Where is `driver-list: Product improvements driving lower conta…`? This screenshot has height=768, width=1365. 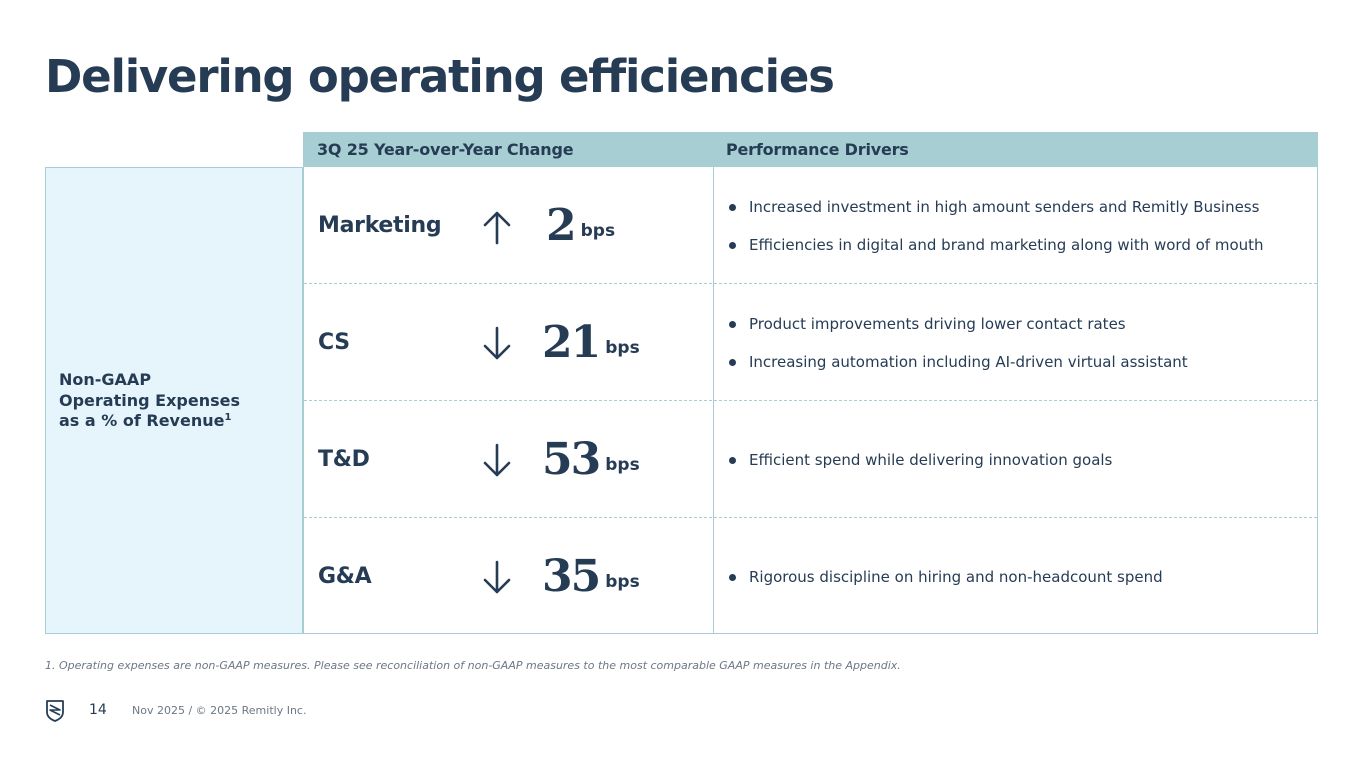 driver-list: Product improvements driving lower conta… is located at coordinates (1020, 342).